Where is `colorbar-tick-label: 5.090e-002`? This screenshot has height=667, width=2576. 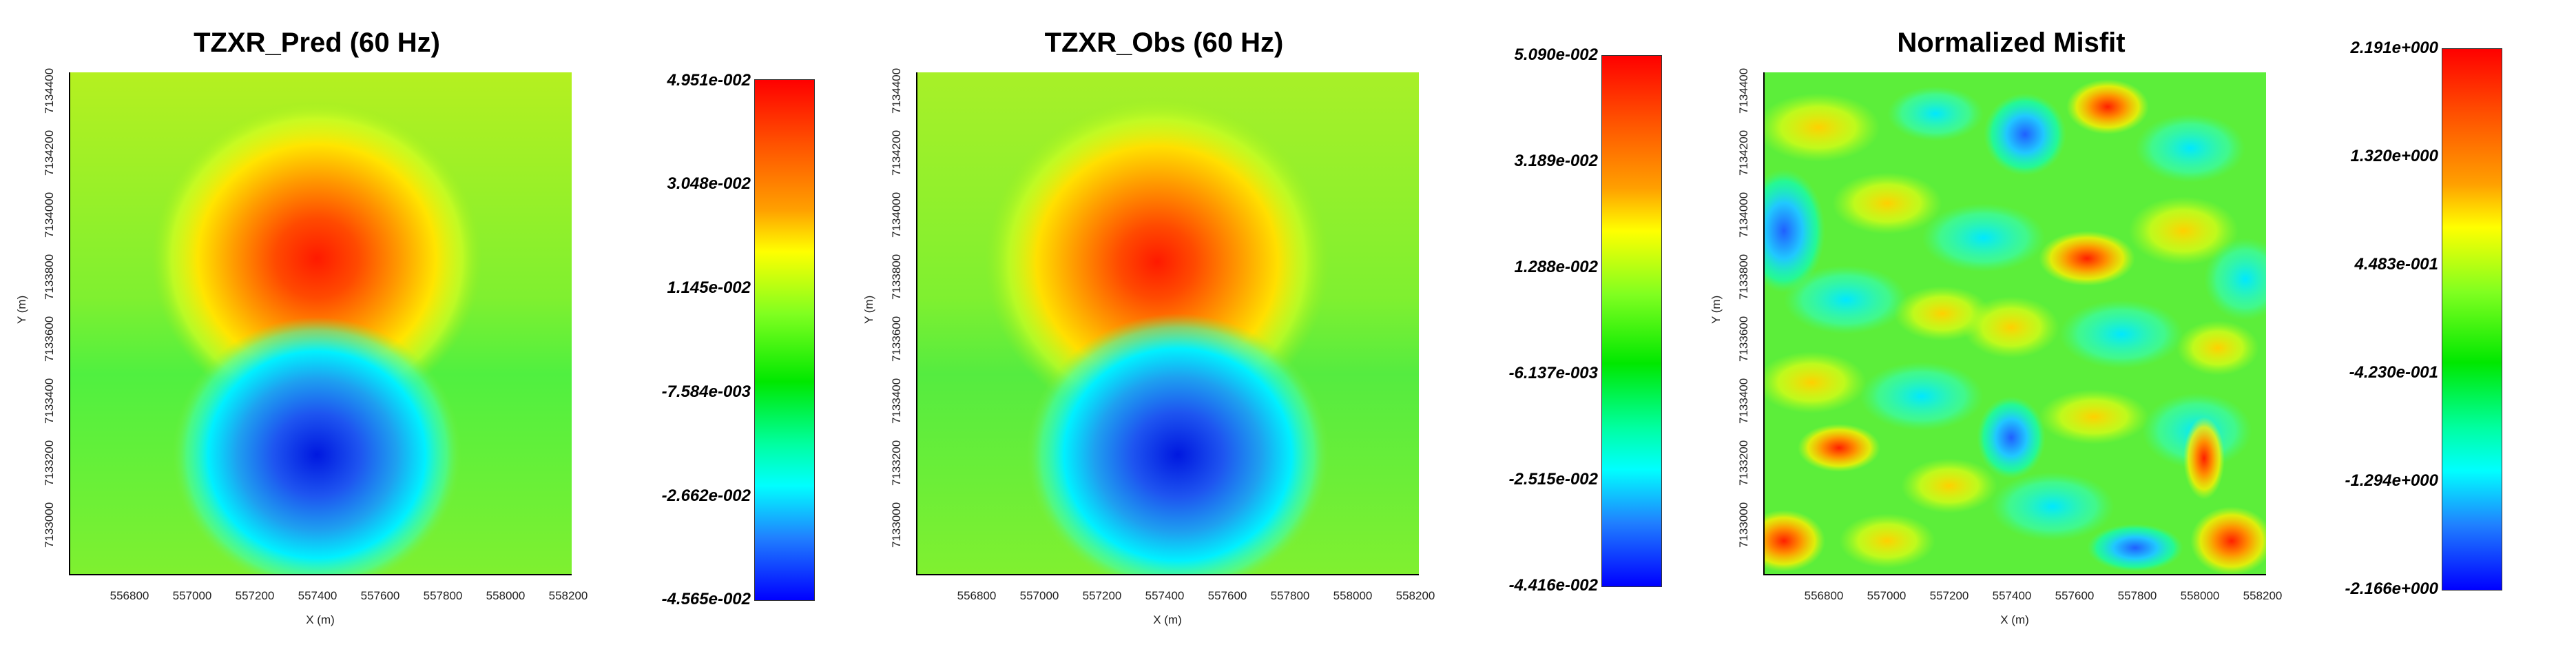 colorbar-tick-label: 5.090e-002 is located at coordinates (1556, 54).